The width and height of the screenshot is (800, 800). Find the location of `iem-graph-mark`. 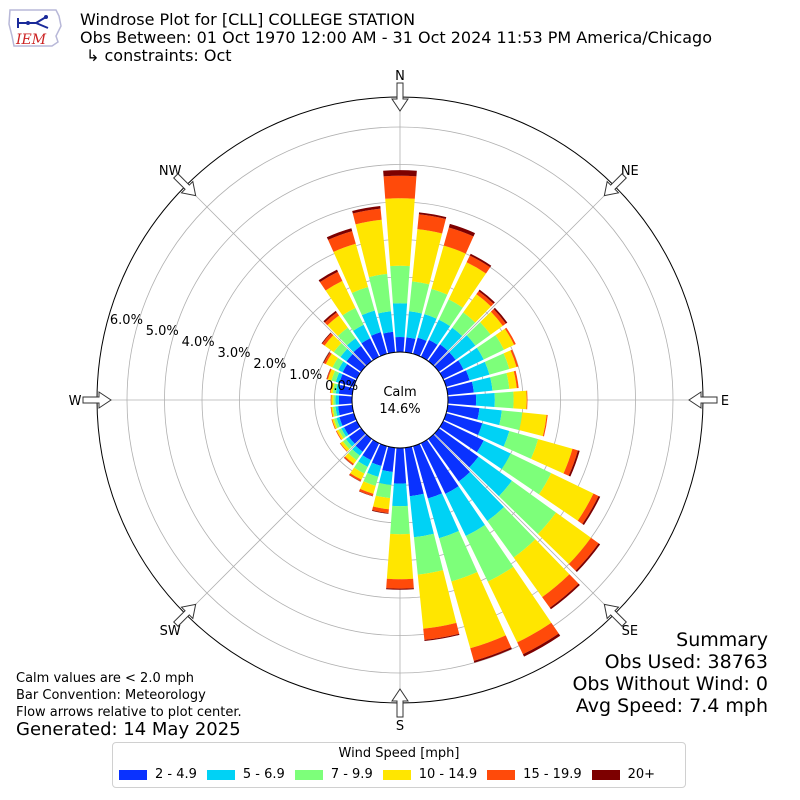

iem-graph-mark is located at coordinates (33, 22).